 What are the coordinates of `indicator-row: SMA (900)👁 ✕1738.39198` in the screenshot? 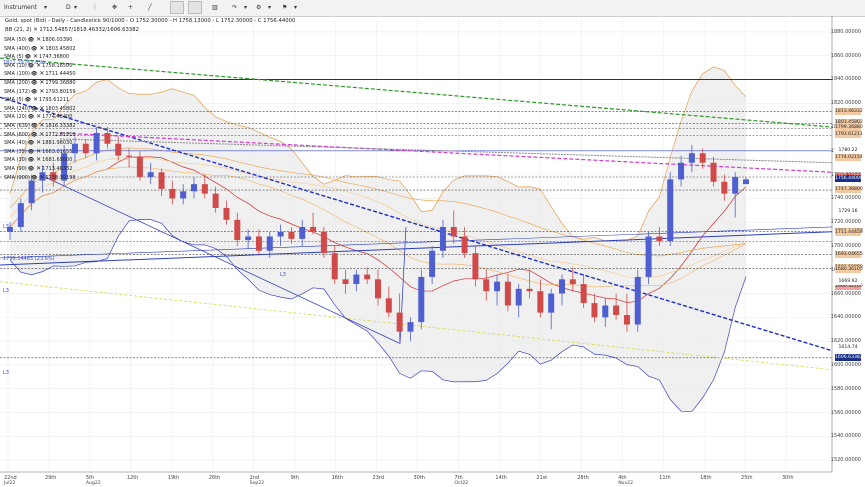 It's located at (40, 177).